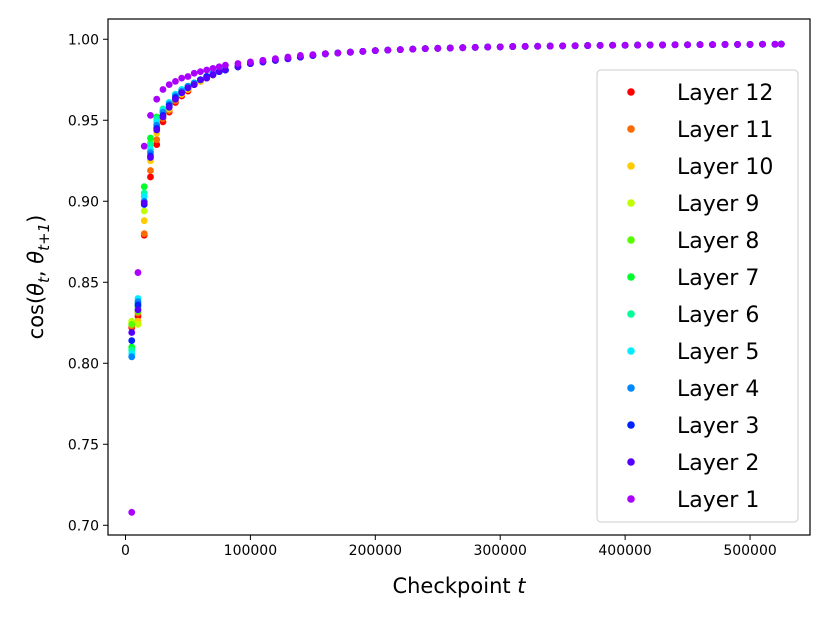 This screenshot has width=830, height=623. I want to click on x-tick-label: 200000, so click(375, 551).